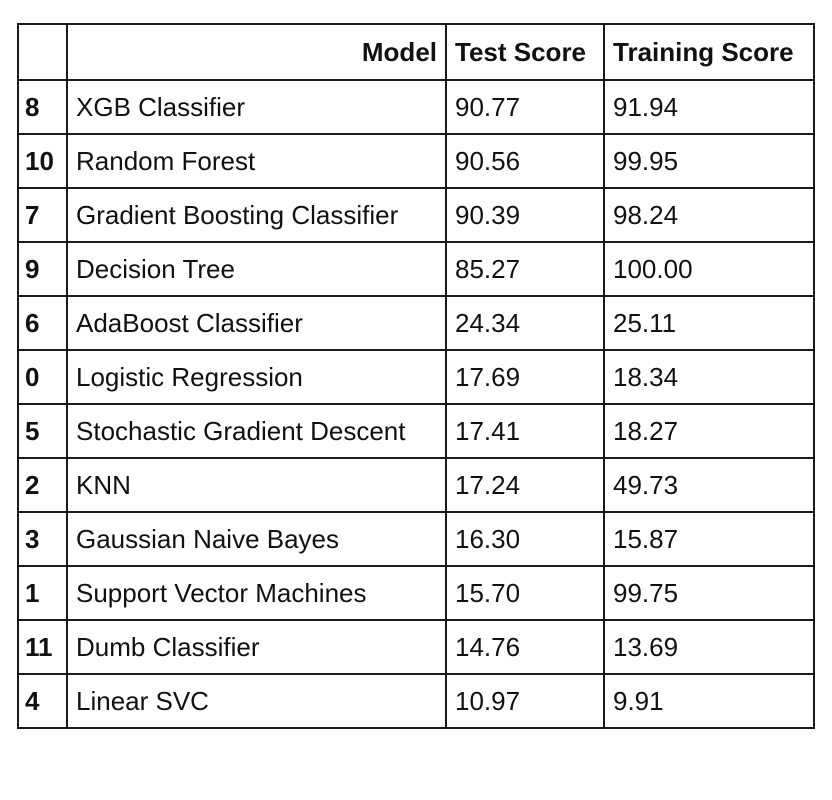 Image resolution: width=832 pixels, height=800 pixels. Describe the element at coordinates (256, 52) in the screenshot. I see `model-column-header: Model` at that location.